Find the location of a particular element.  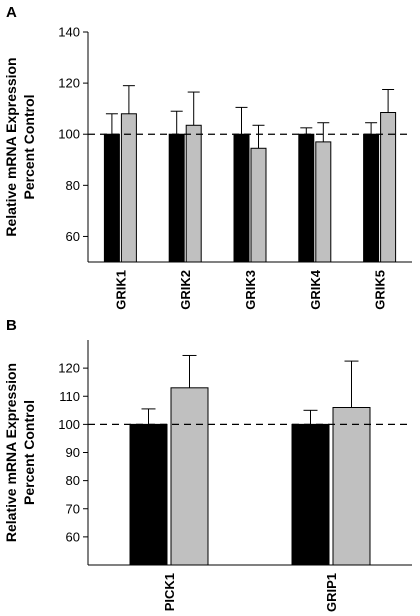

p1-category-label-grik1: GRIK1 is located at coordinates (120, 290).